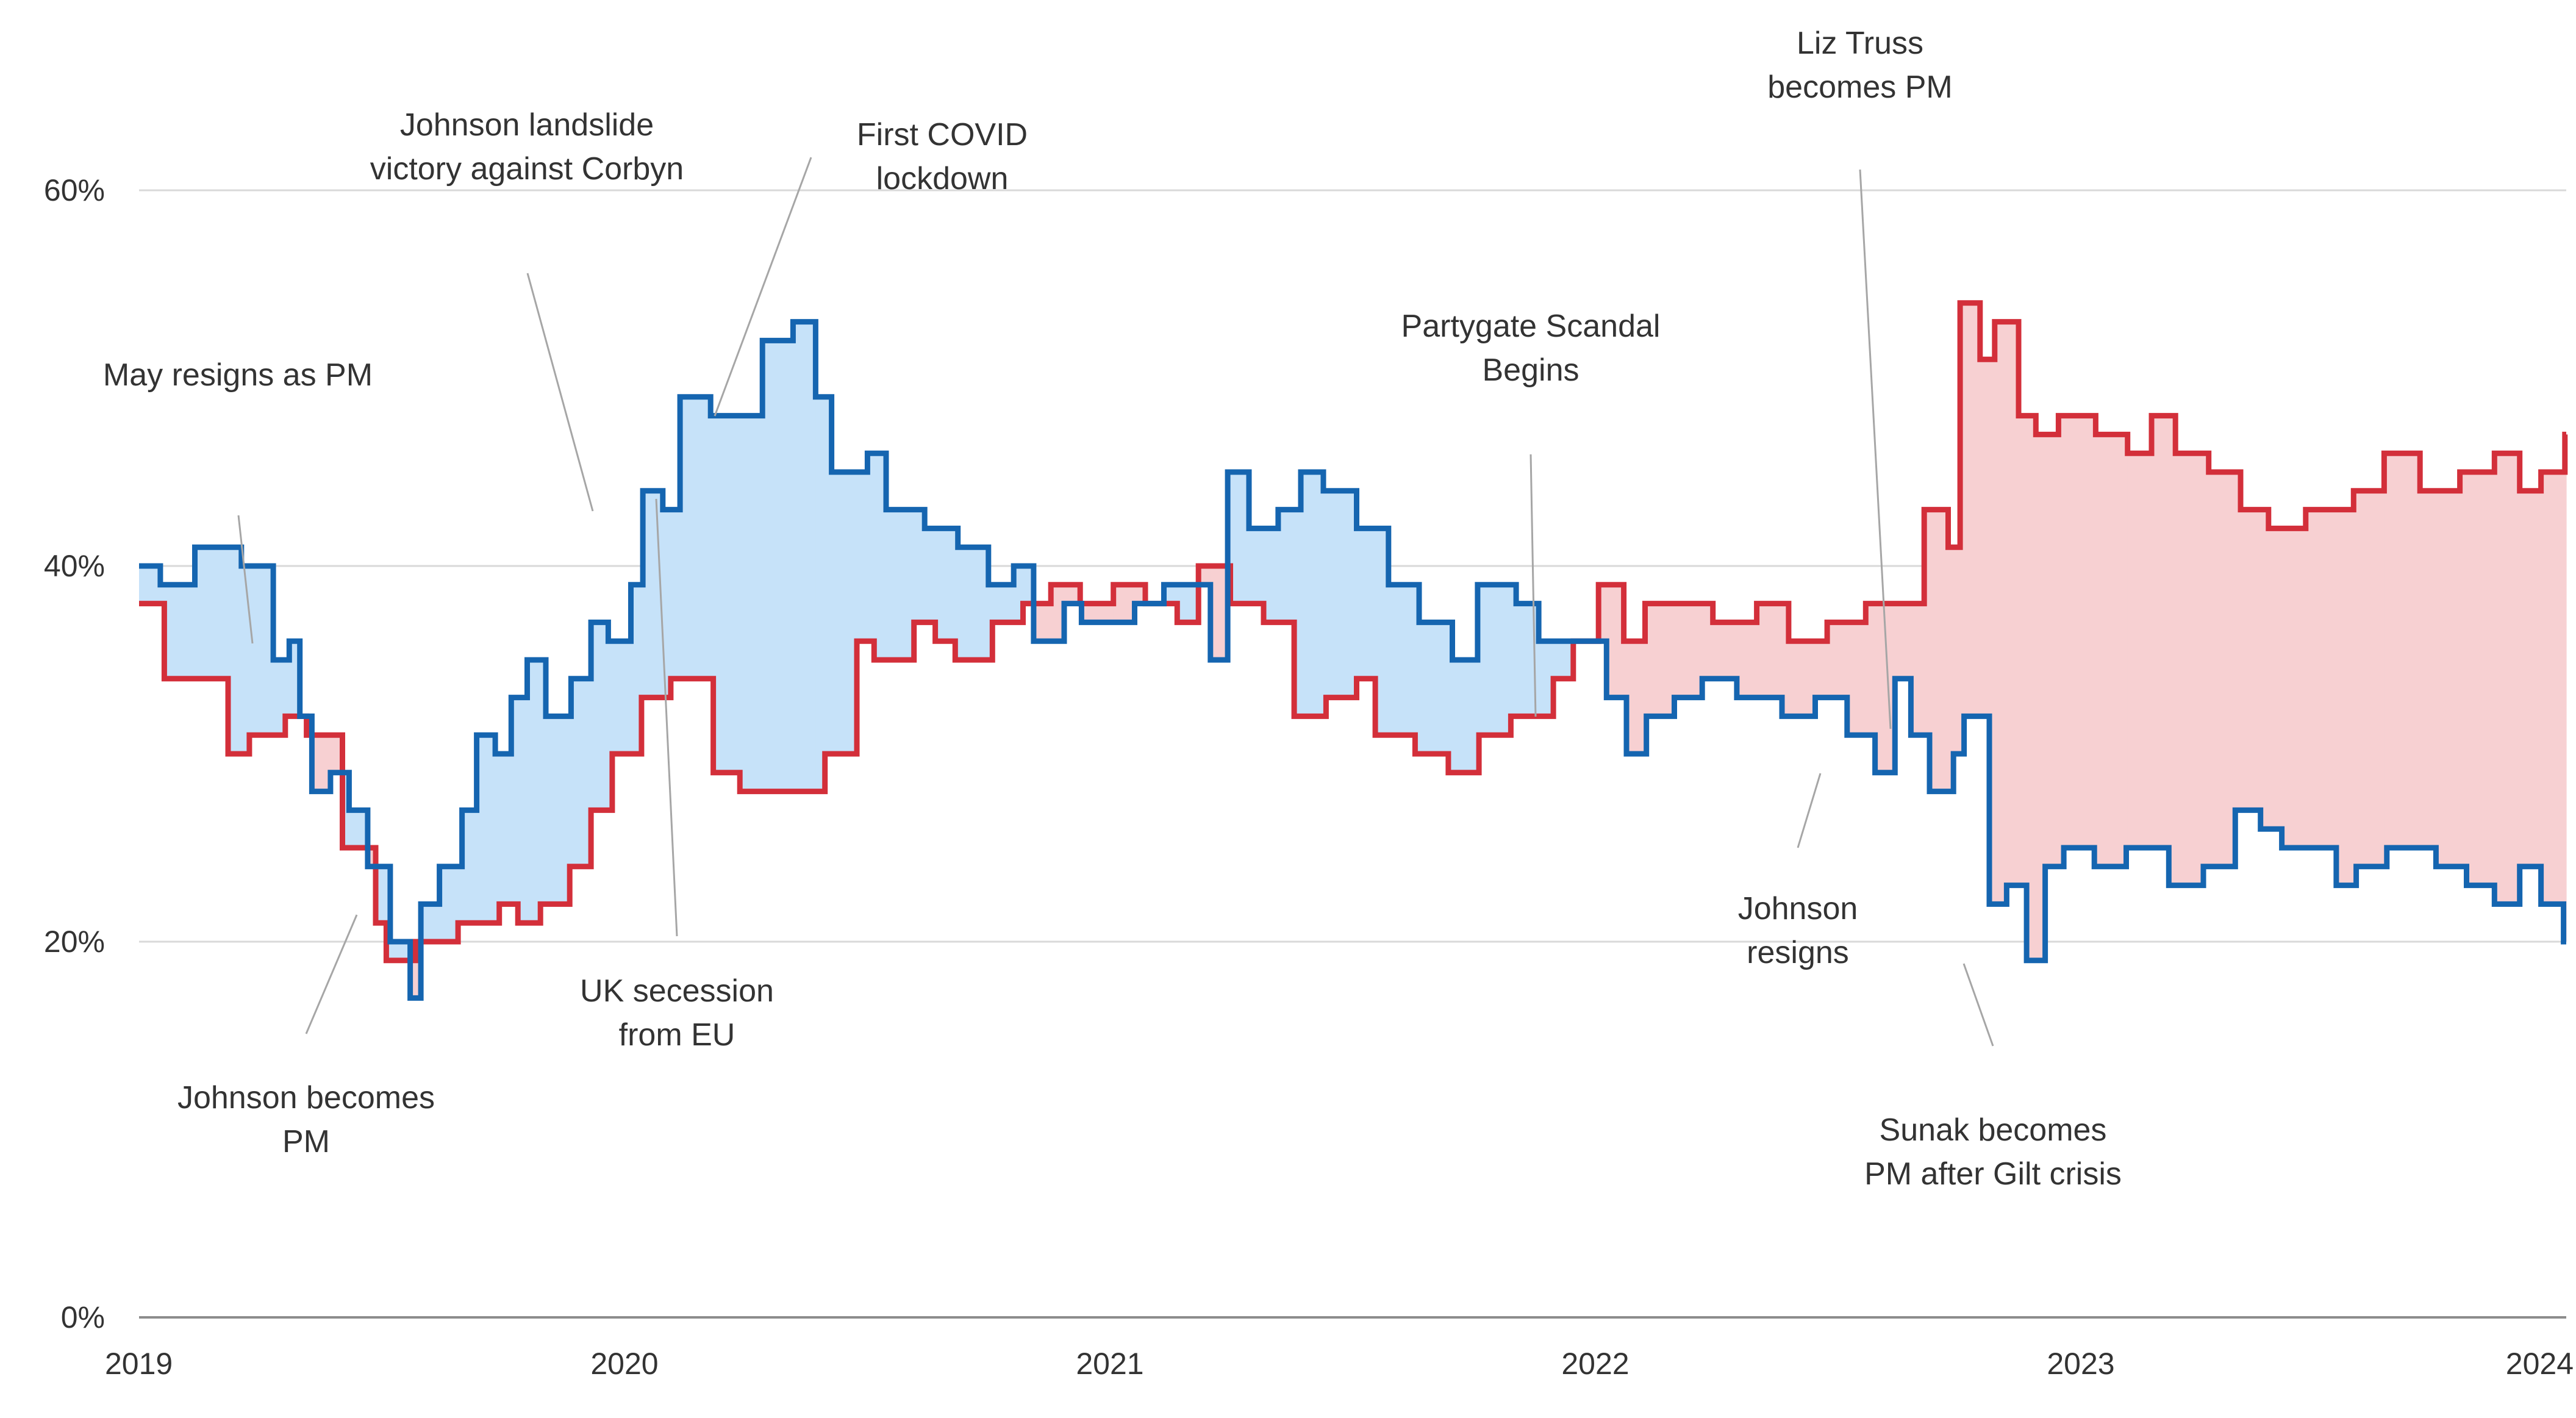 The width and height of the screenshot is (2576, 1418). Describe the element at coordinates (677, 1035) in the screenshot. I see `annotation-text: from EU` at that location.